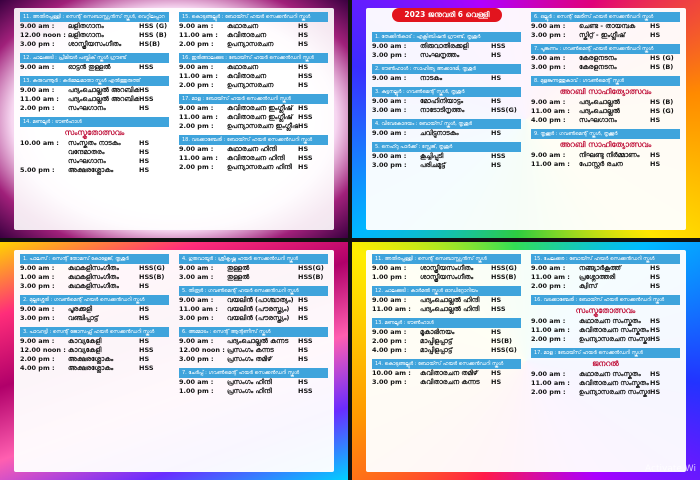  Describe the element at coordinates (605, 363) in the screenshot. I see `section-subtitle: ജനറൽ` at that location.